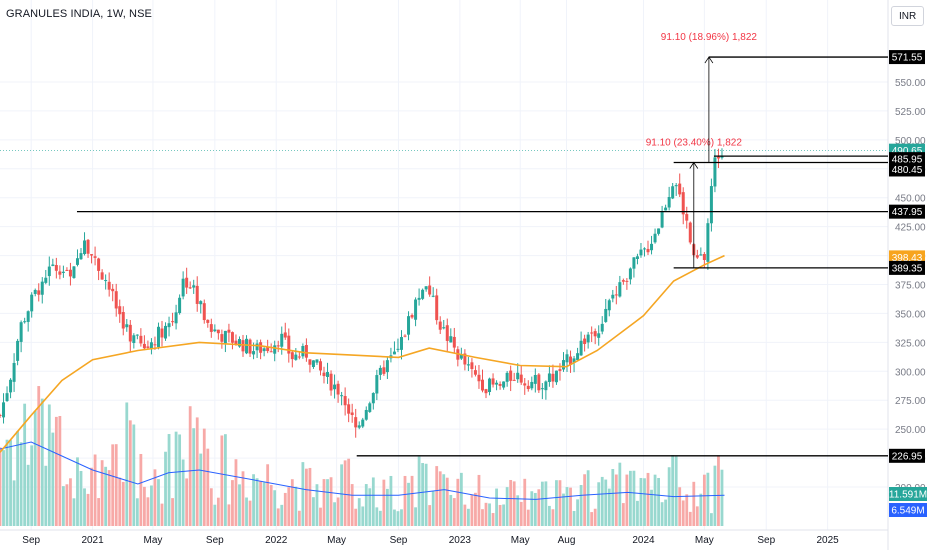 The width and height of the screenshot is (932, 555). I want to click on currency-button: INR, so click(907, 16).